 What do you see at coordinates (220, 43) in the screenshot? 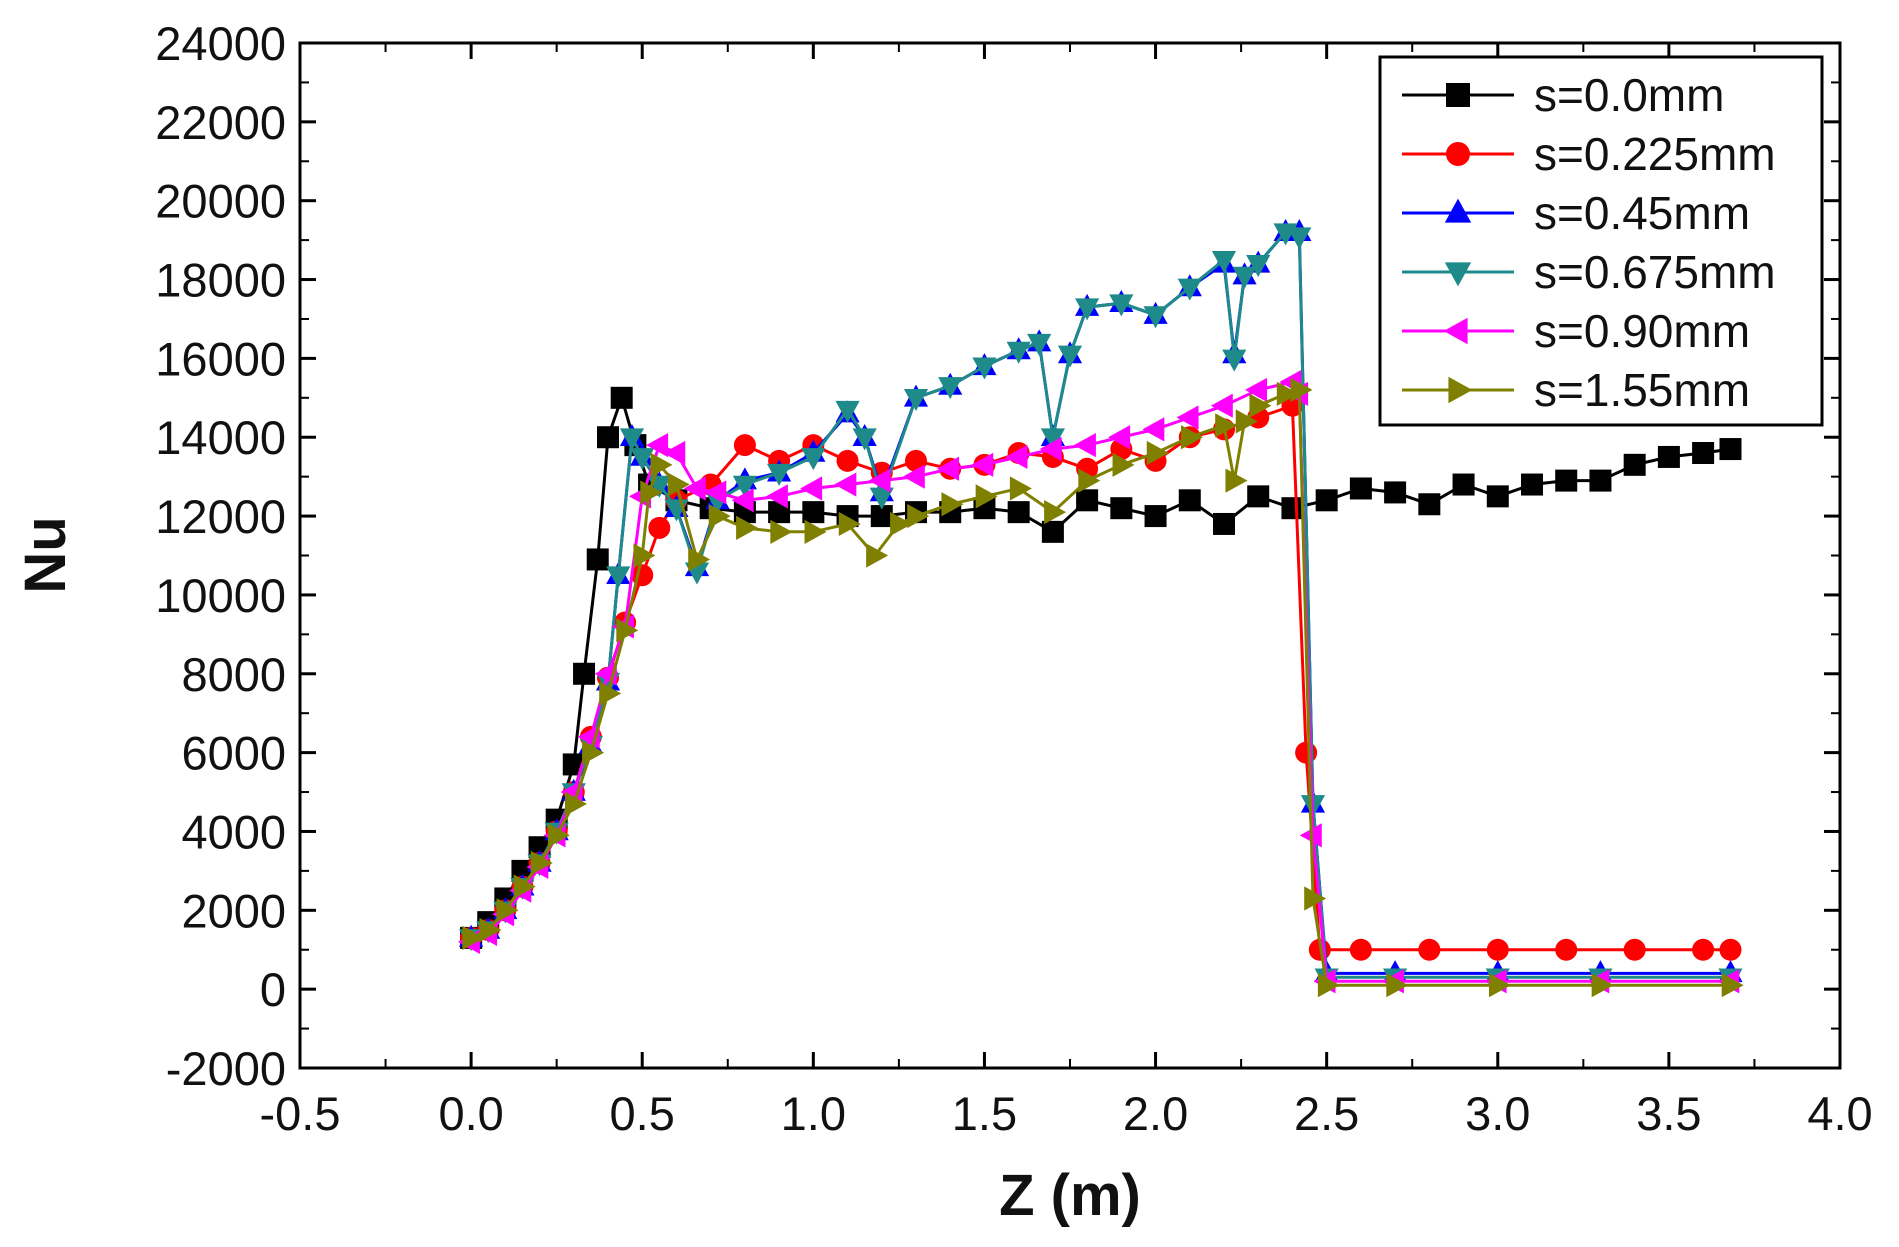
I see `y-tick-label: 24000` at bounding box center [220, 43].